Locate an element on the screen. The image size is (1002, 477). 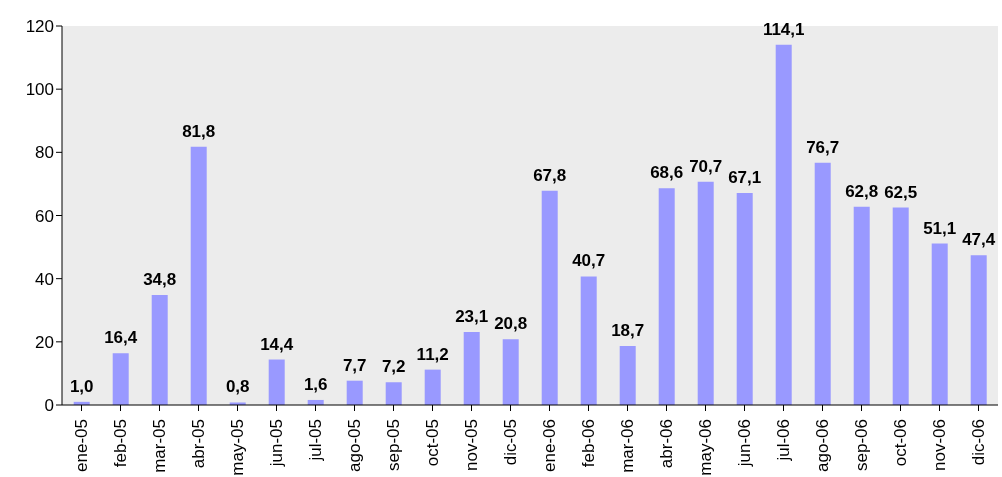
x-tick-label: mar-06 is located at coordinates (627, 446).